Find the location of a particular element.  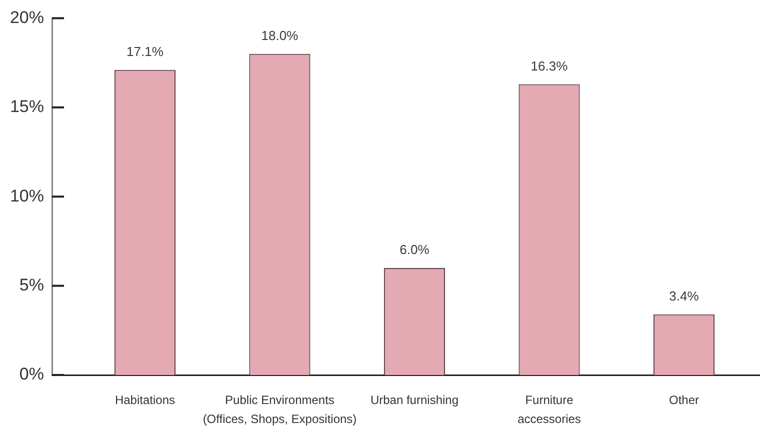

y-tick-label: 15% is located at coordinates (27, 106).